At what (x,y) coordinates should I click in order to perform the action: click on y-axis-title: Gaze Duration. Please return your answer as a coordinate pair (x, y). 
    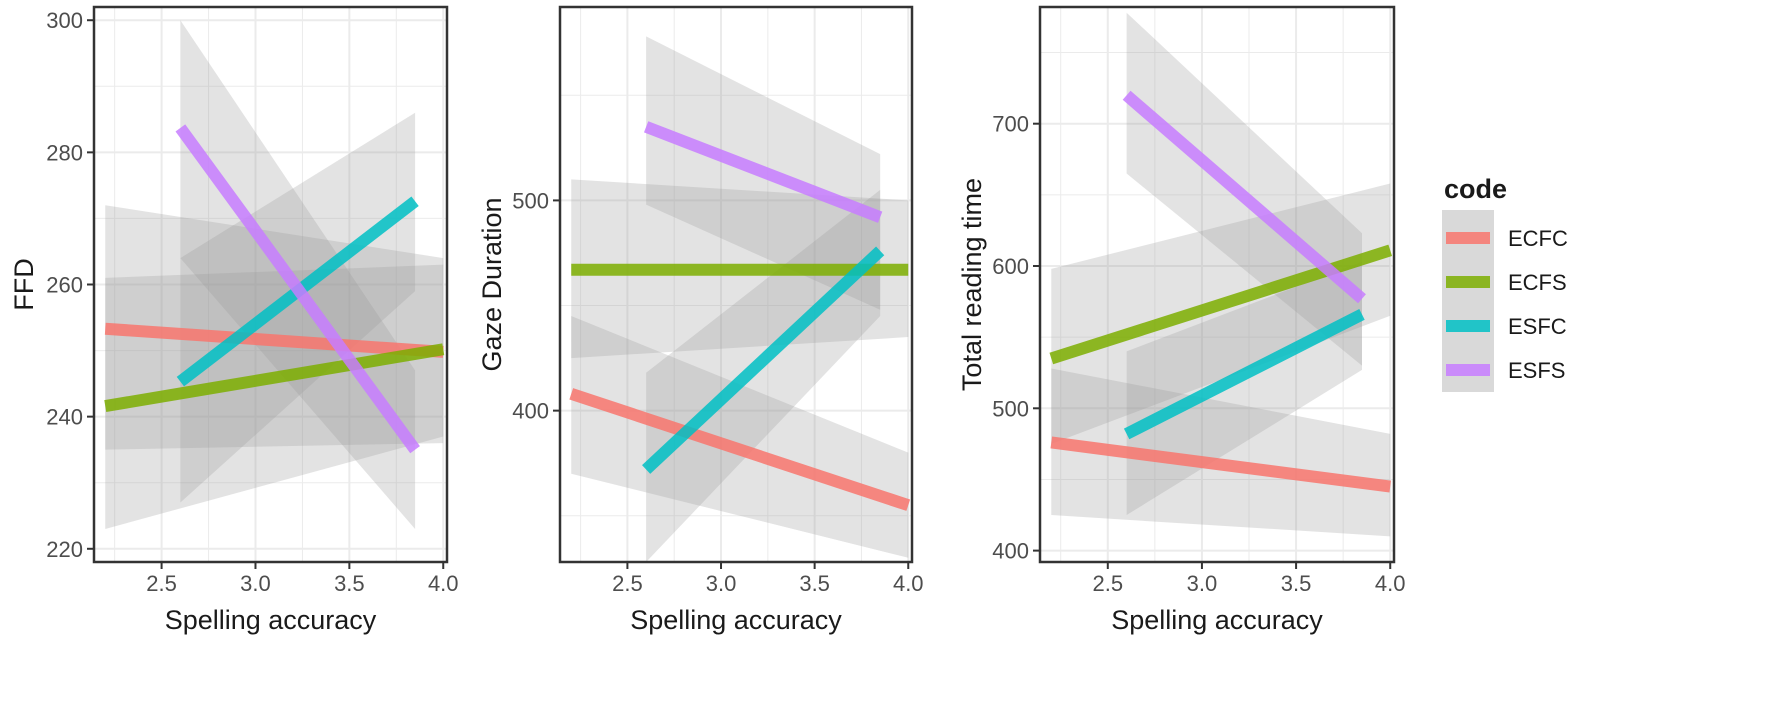
    Looking at the image, I should click on (492, 284).